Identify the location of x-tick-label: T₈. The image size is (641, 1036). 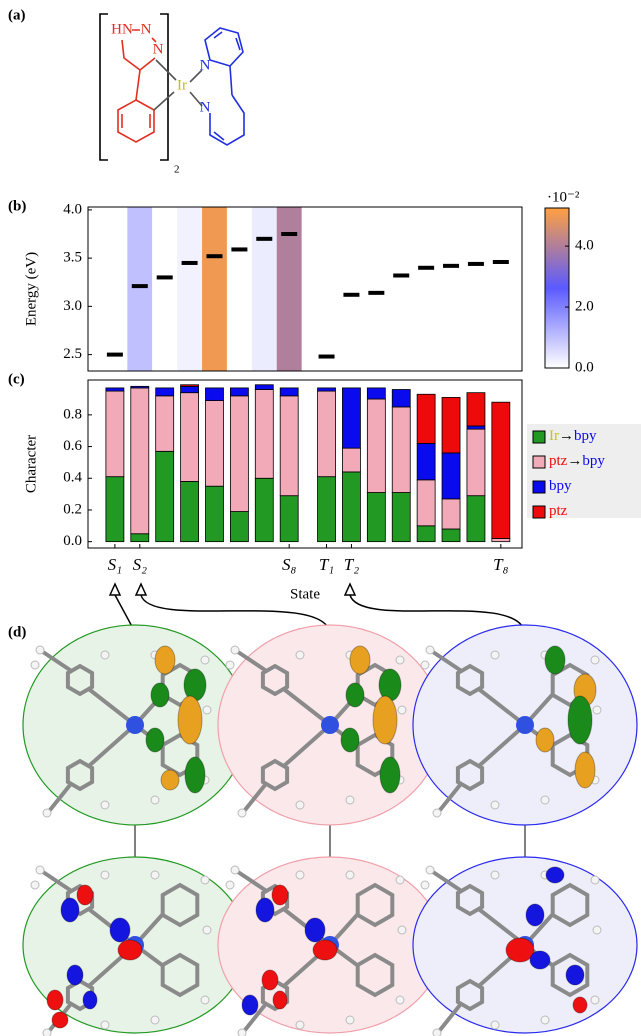
(500, 564).